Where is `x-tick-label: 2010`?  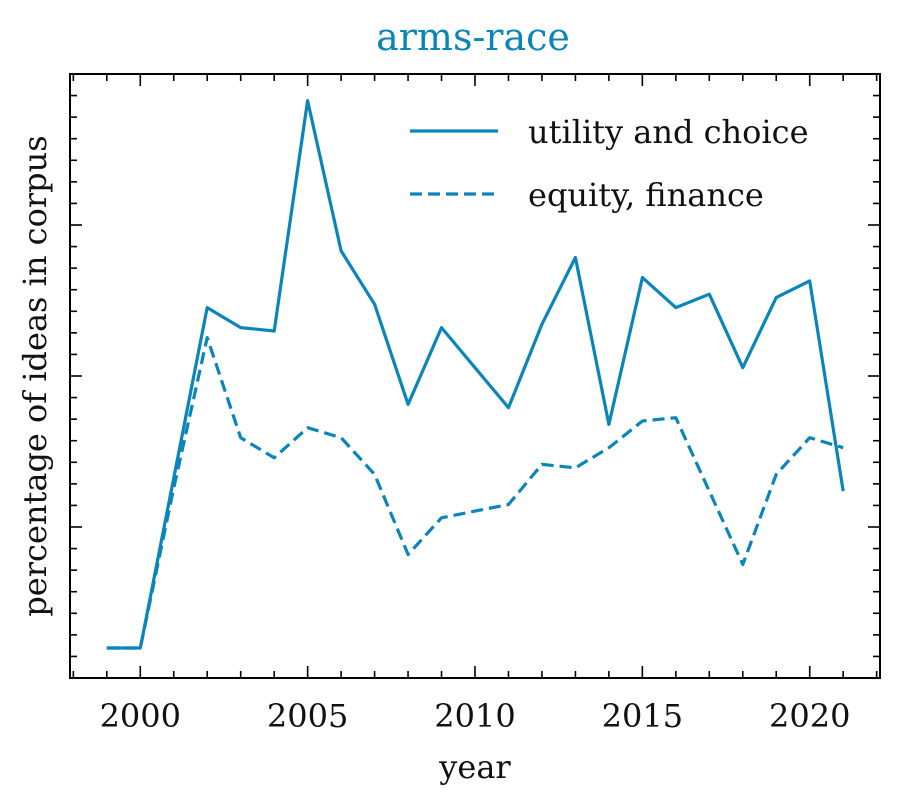
x-tick-label: 2010 is located at coordinates (474, 716).